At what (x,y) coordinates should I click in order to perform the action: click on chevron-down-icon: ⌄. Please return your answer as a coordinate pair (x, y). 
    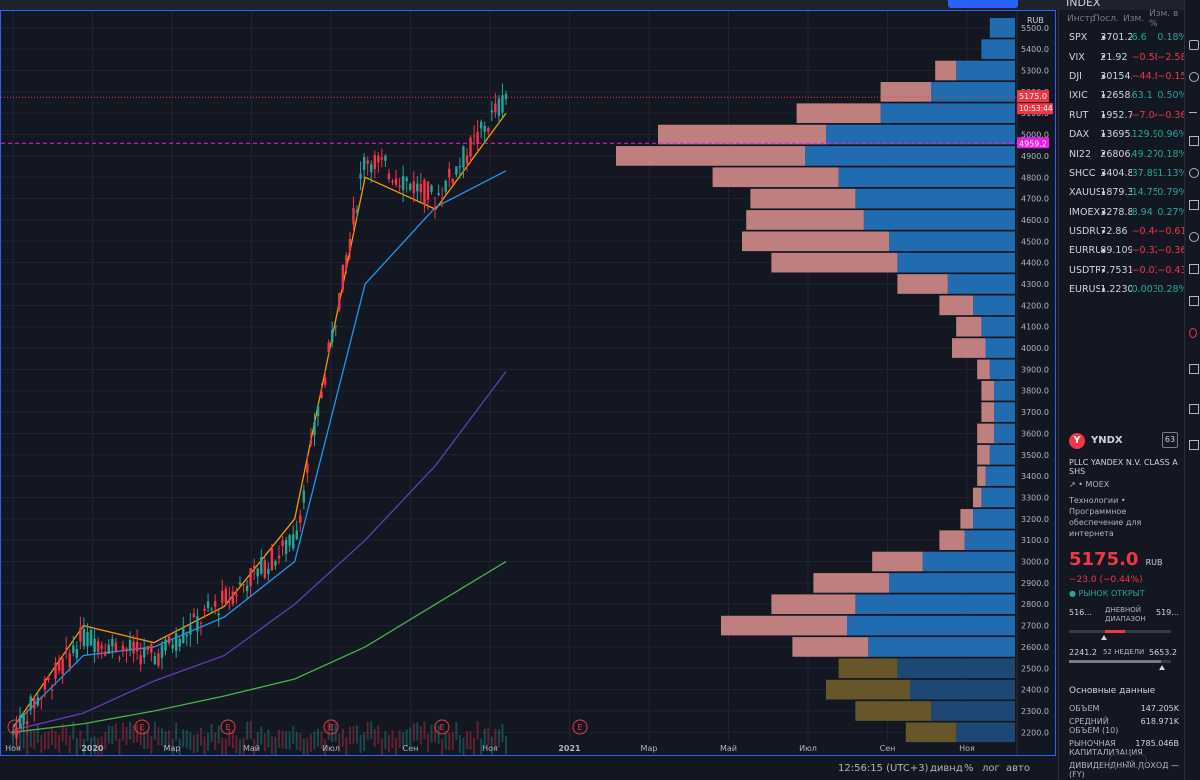
    Looking at the image, I should click on (1128, 761).